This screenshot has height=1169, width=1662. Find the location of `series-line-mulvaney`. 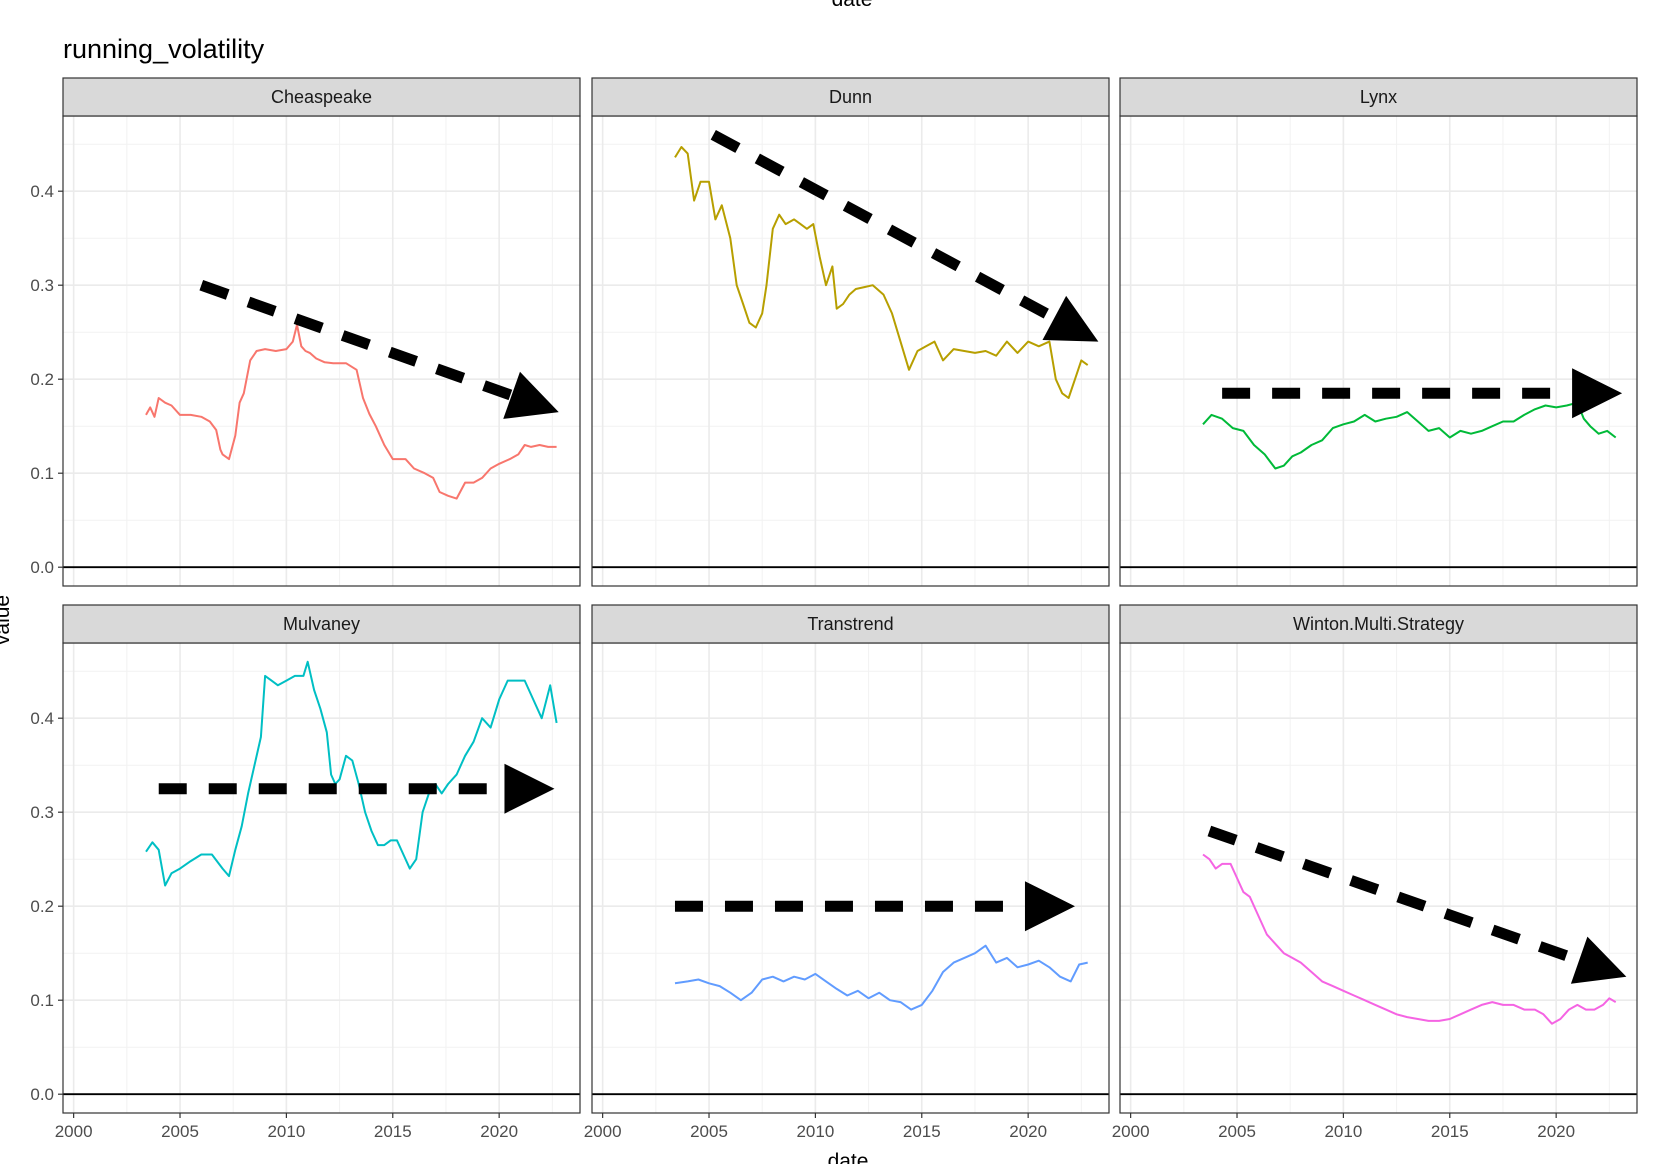

series-line-mulvaney is located at coordinates (351, 773).